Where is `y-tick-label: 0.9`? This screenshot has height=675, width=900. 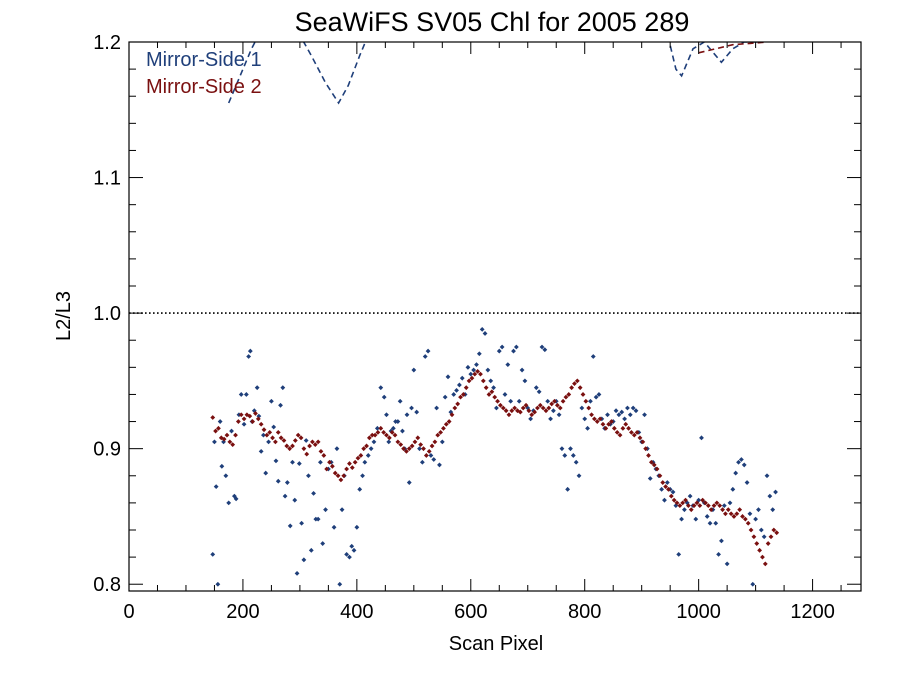 y-tick-label: 0.9 is located at coordinates (107, 450).